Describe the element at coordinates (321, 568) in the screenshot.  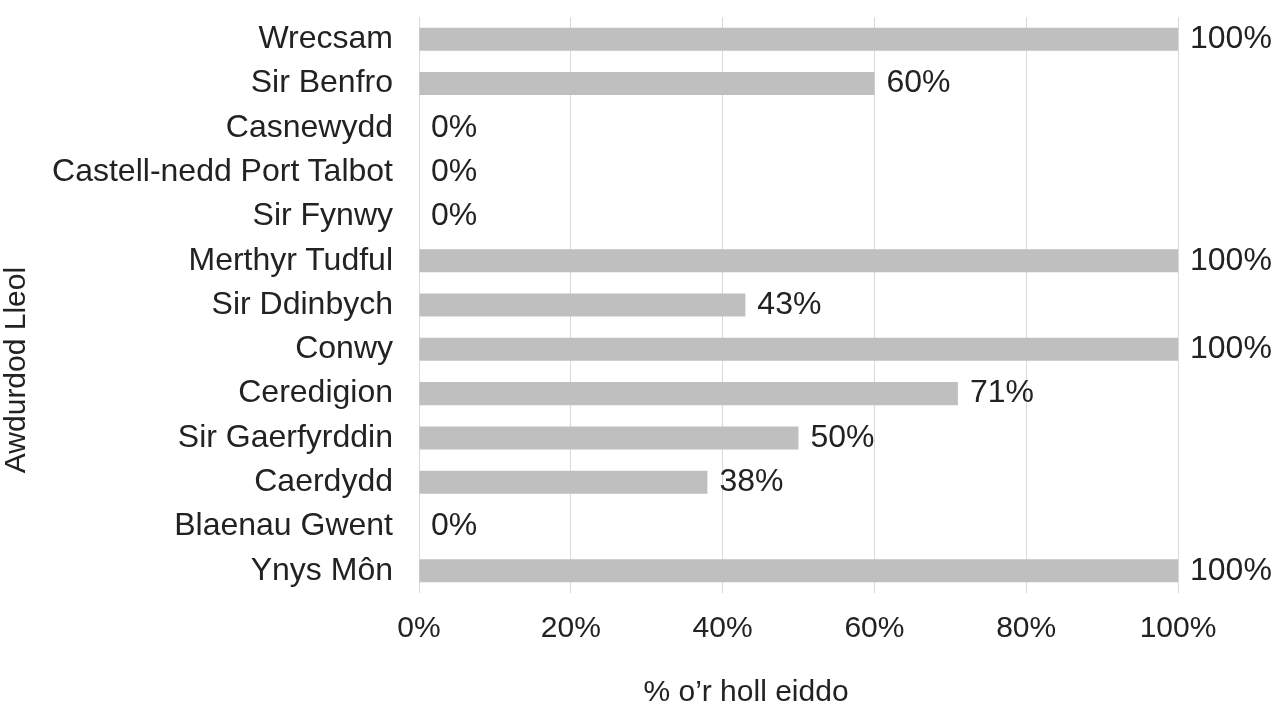
I see `y-tick-label: Ynys Môn` at that location.